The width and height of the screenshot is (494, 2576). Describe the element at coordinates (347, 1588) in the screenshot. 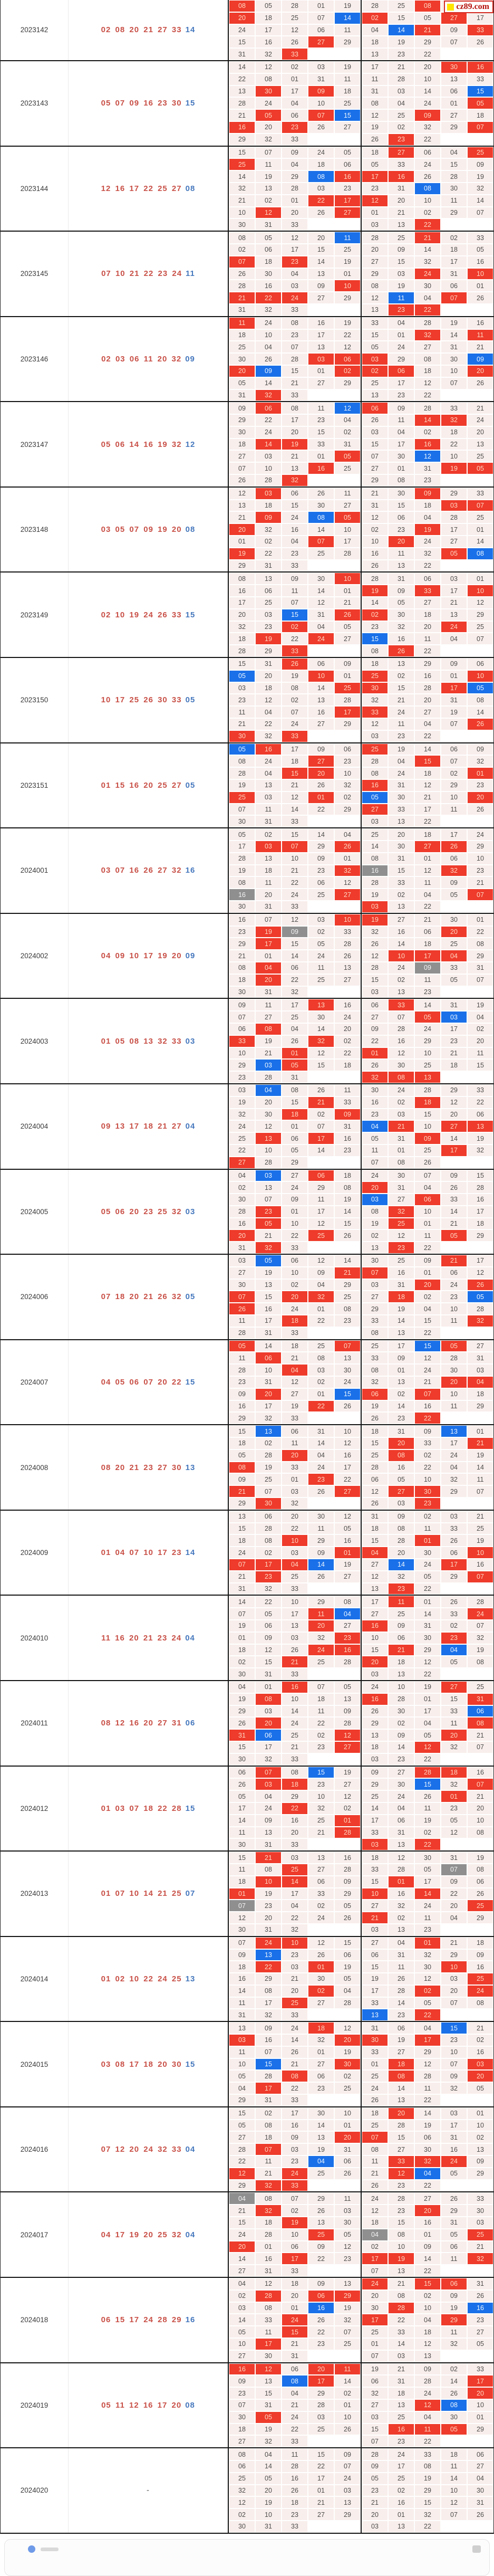

I see `ball-cell` at that location.